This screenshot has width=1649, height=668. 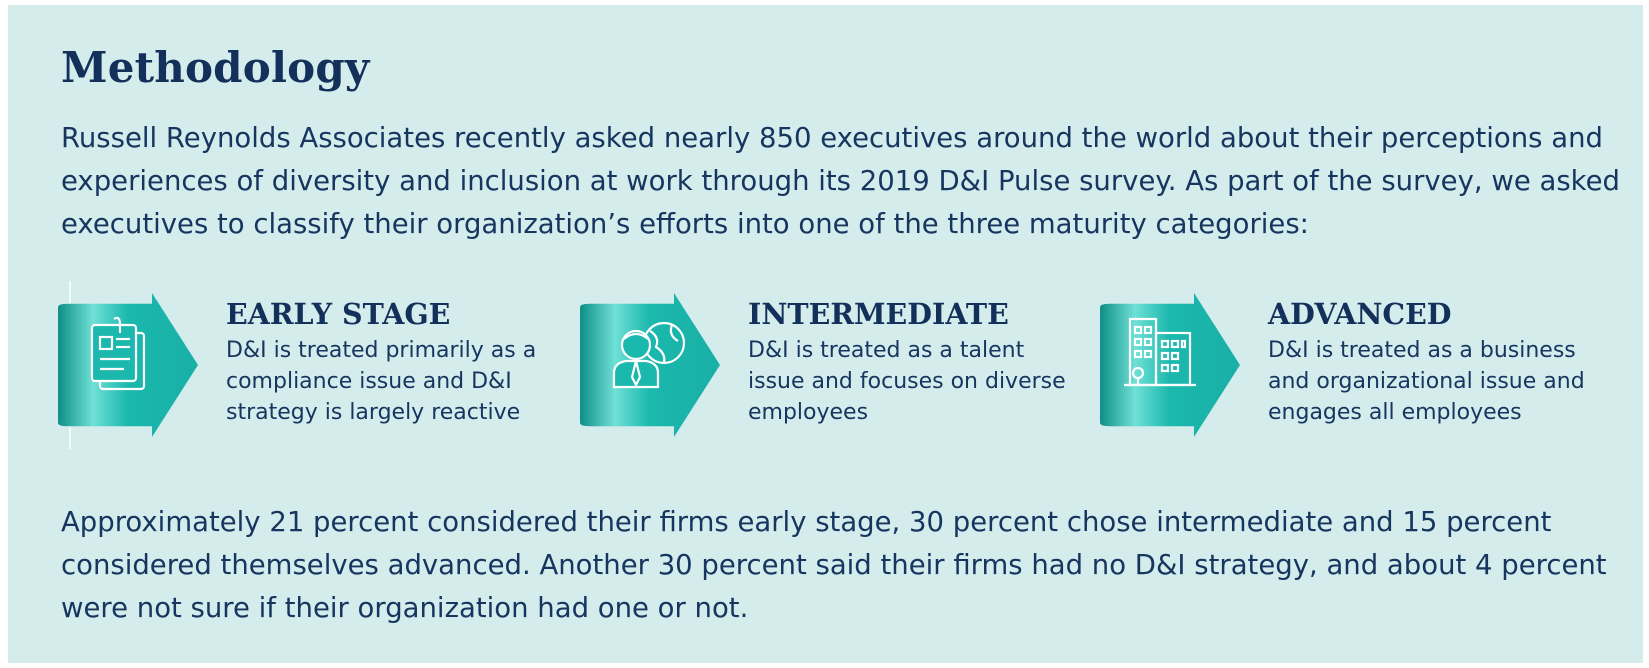 I want to click on person-globe-icon, so click(x=649, y=355).